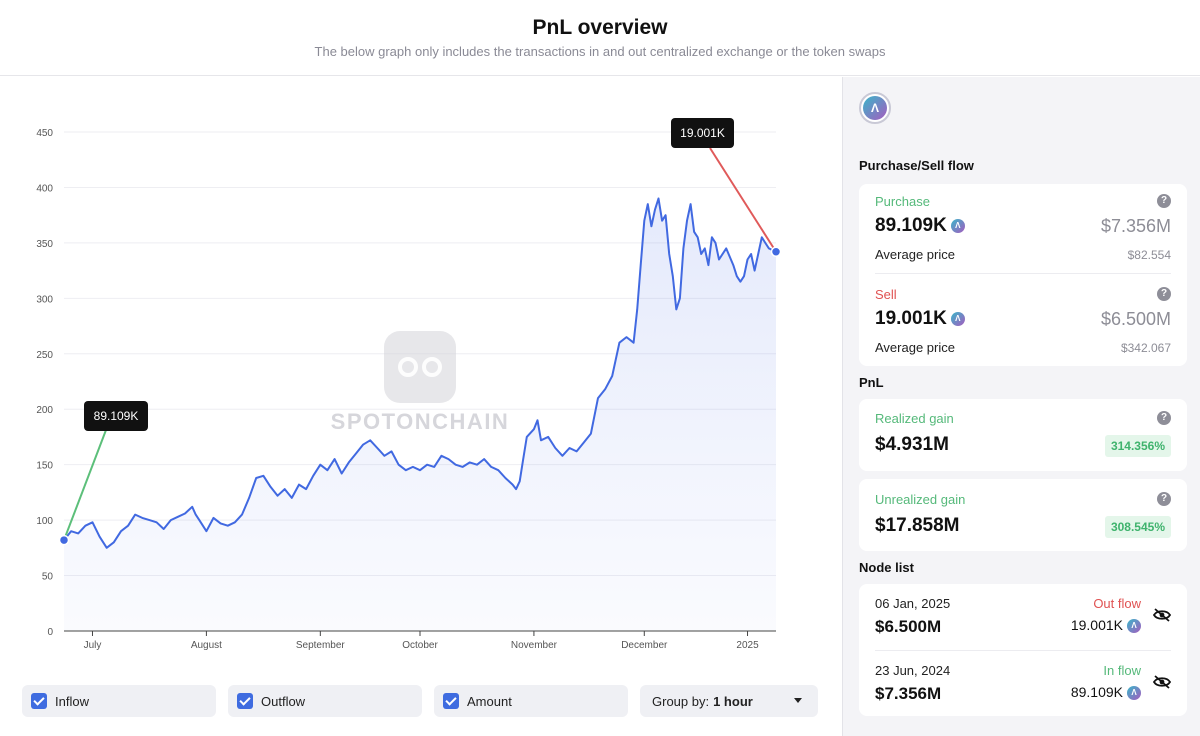 This screenshot has height=736, width=1200. What do you see at coordinates (914, 418) in the screenshot?
I see `realized-label: Realized gain` at bounding box center [914, 418].